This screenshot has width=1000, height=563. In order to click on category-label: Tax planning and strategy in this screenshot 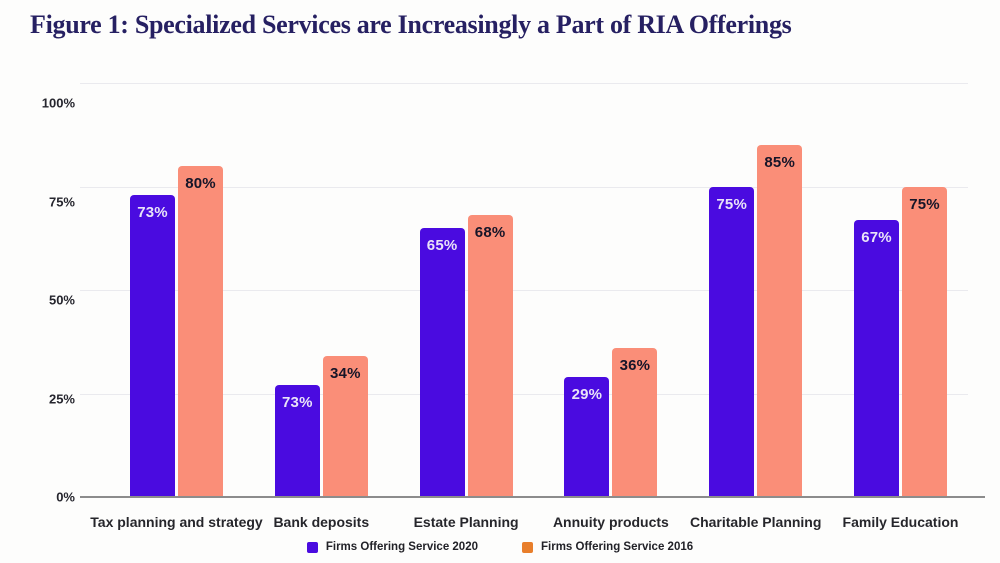, I will do `click(176, 522)`.